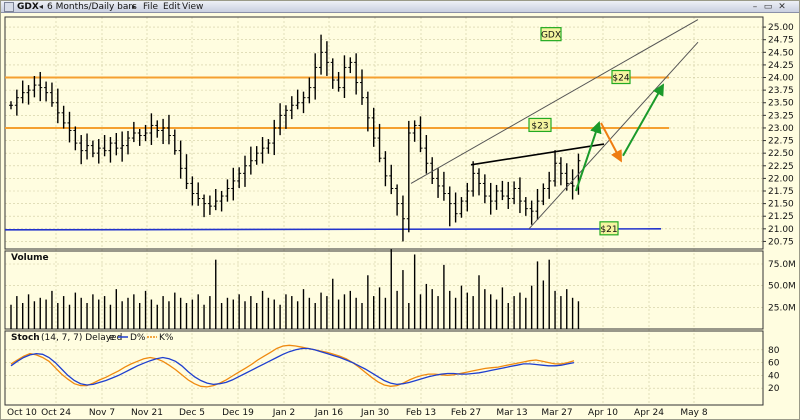  I want to click on price-tick-label: 20.75, so click(781, 242).